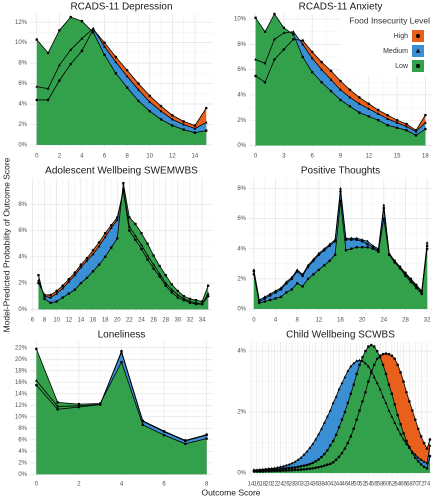 The height and width of the screenshot is (500, 435). What do you see at coordinates (153, 321) in the screenshot?
I see `x-tick-label: 26` at bounding box center [153, 321].